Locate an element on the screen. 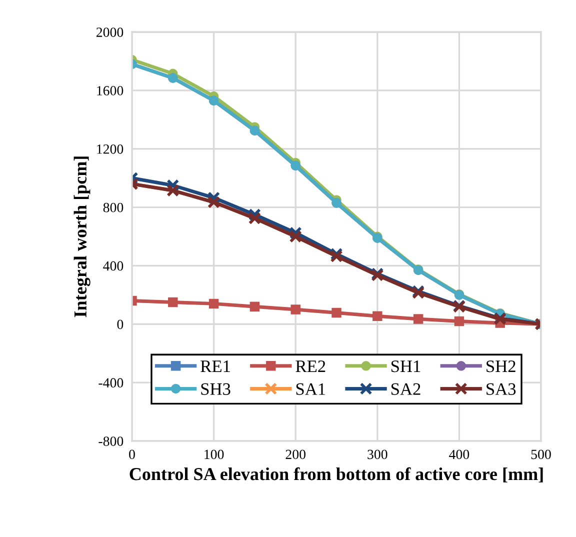  legend-label: SH1 is located at coordinates (405, 366).